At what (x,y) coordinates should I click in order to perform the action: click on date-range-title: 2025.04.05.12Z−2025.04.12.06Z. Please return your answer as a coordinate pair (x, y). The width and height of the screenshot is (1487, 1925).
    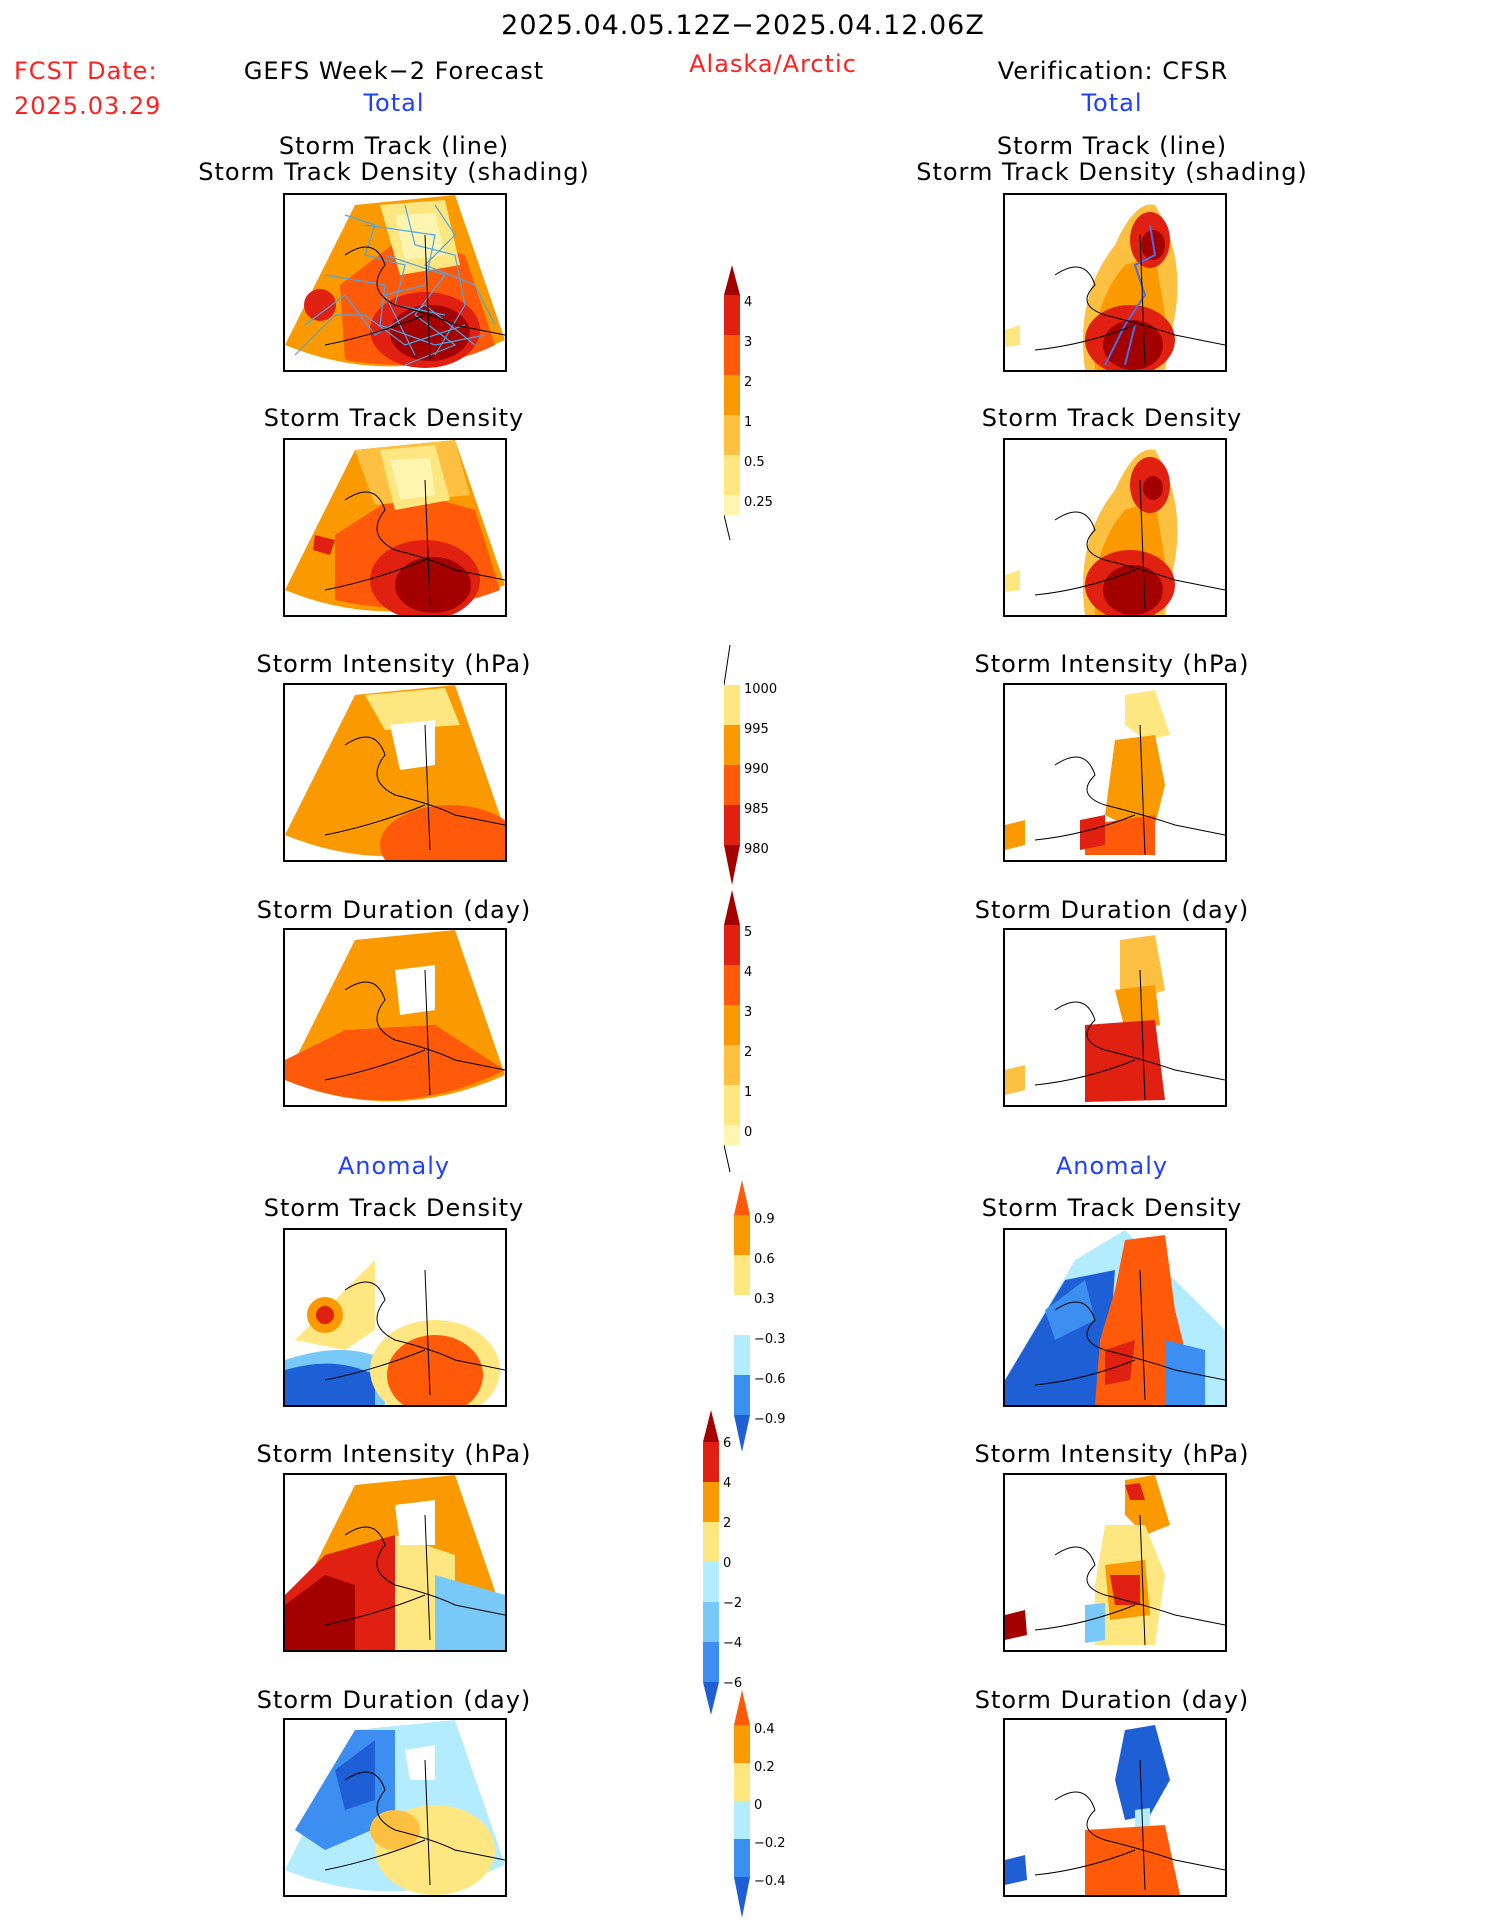
    Looking at the image, I should click on (743, 25).